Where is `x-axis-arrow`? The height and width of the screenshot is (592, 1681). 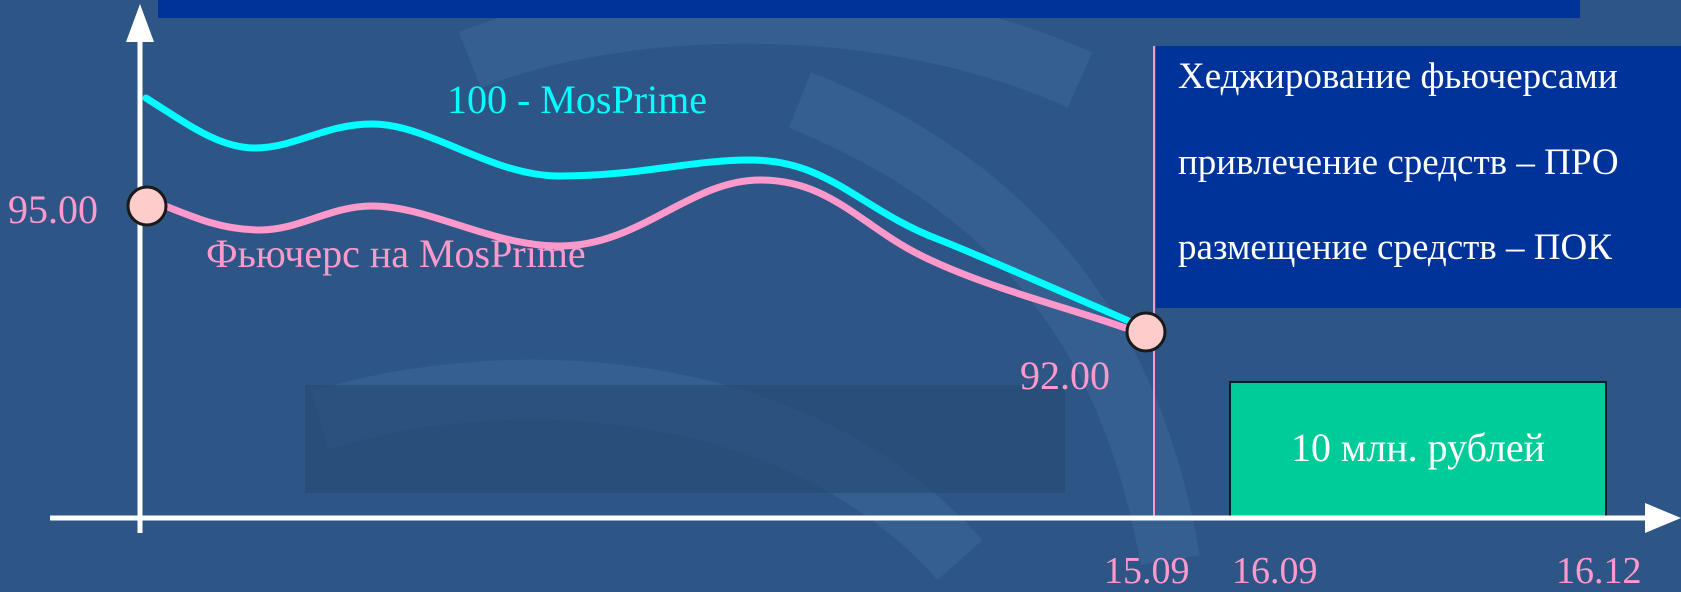
x-axis-arrow is located at coordinates (1663, 518).